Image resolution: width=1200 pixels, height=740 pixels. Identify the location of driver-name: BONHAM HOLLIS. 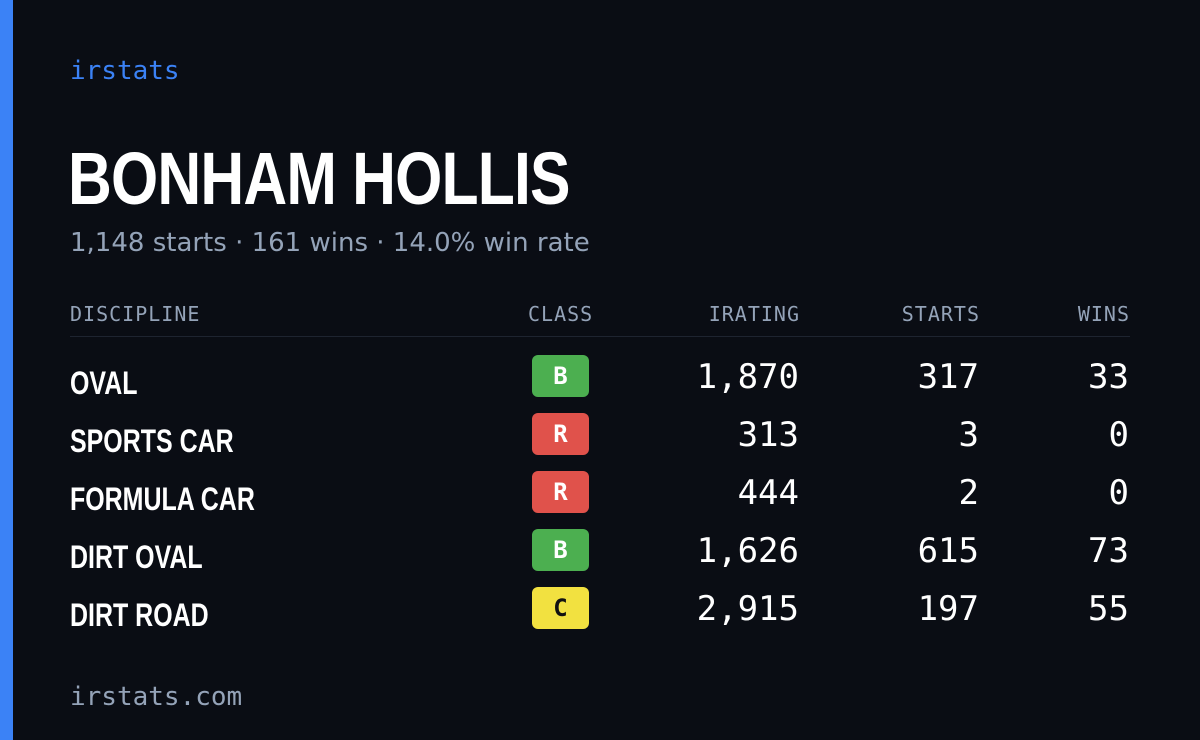
(319, 178).